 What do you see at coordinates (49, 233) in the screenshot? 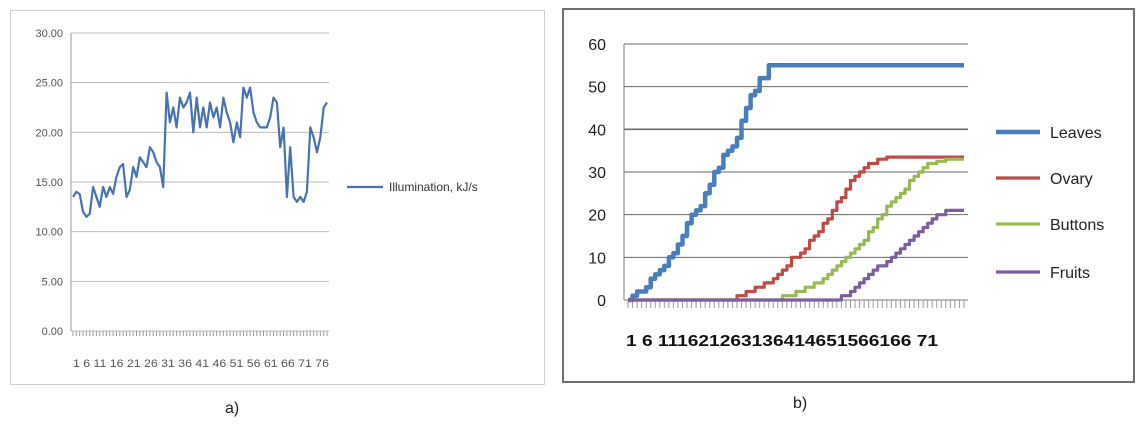
I see `y-tick-label-a: 10.00` at bounding box center [49, 233].